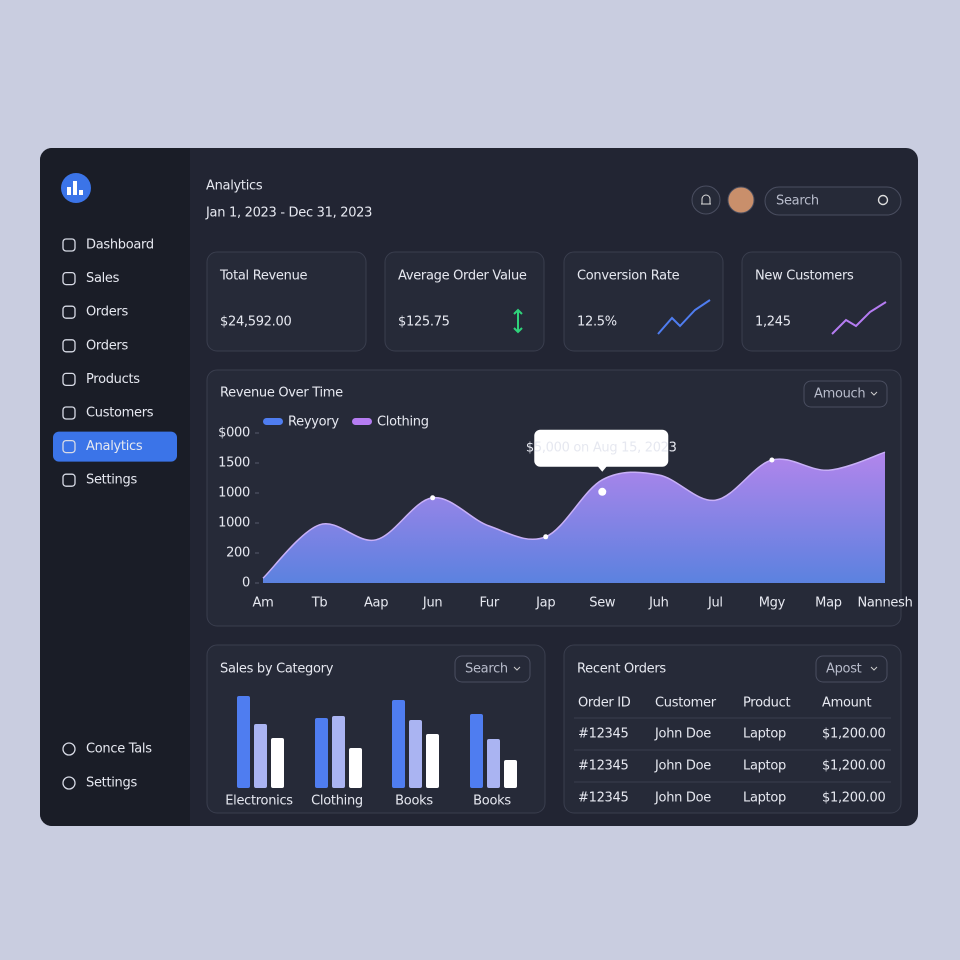  I want to click on chart-title: Sales by Category, so click(277, 669).